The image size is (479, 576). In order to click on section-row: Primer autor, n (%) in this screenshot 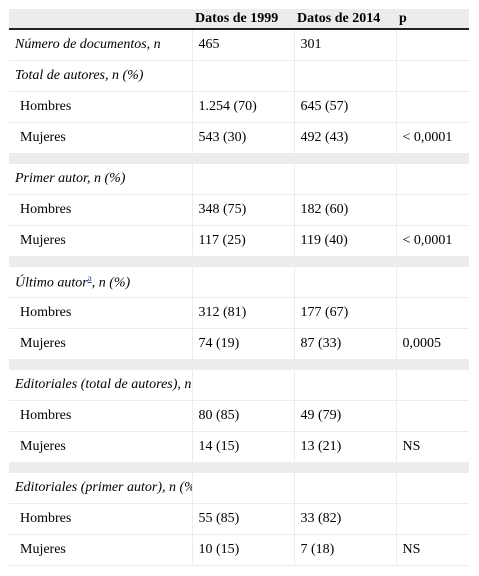, I will do `click(239, 179)`.